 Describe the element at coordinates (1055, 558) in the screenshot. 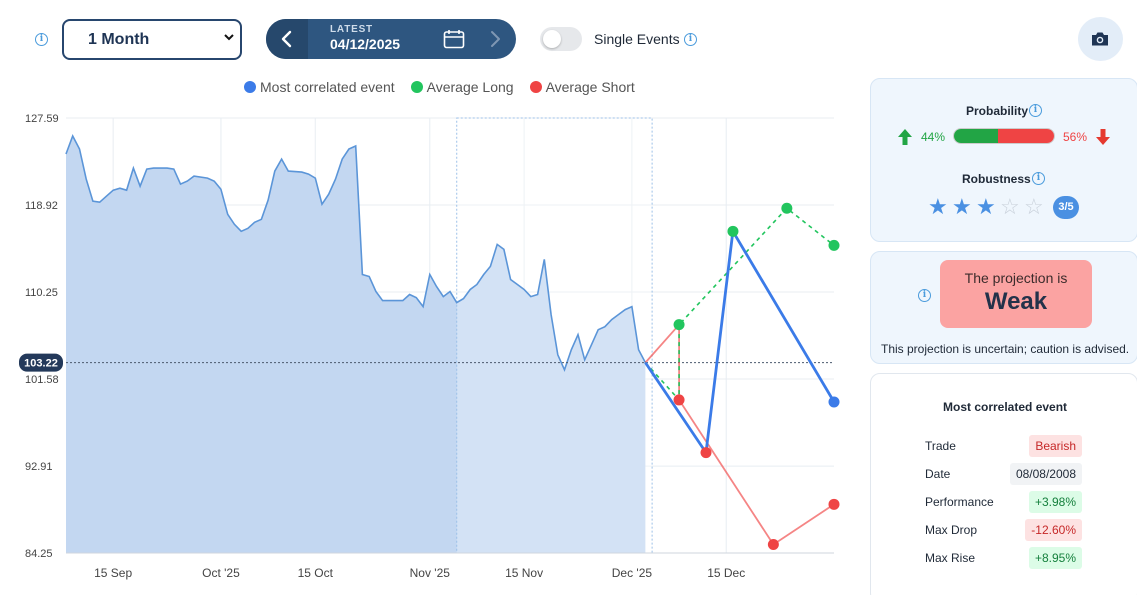

I see `event-row-value: +8.95%` at that location.